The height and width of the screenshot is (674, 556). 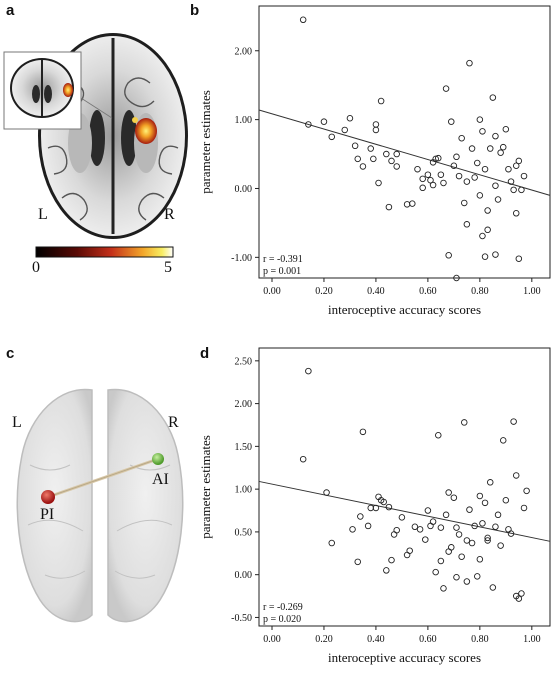 I want to click on y-tick-label: -0.50, so click(x=241, y=618).